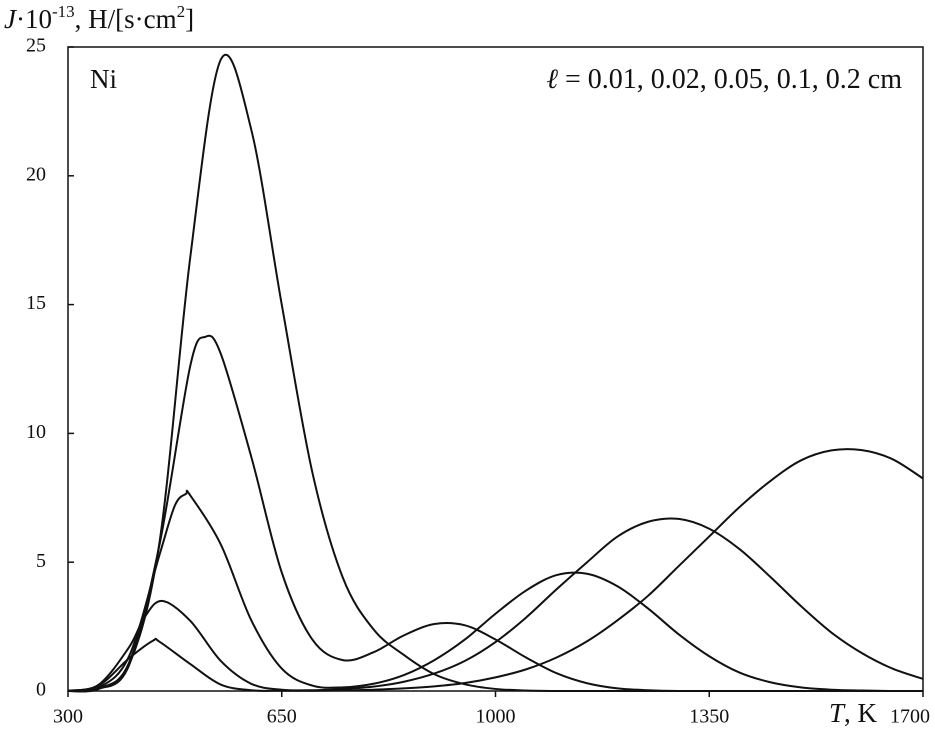 Image resolution: width=935 pixels, height=732 pixels. What do you see at coordinates (496, 717) in the screenshot?
I see `x-tick-label: 1000` at bounding box center [496, 717].